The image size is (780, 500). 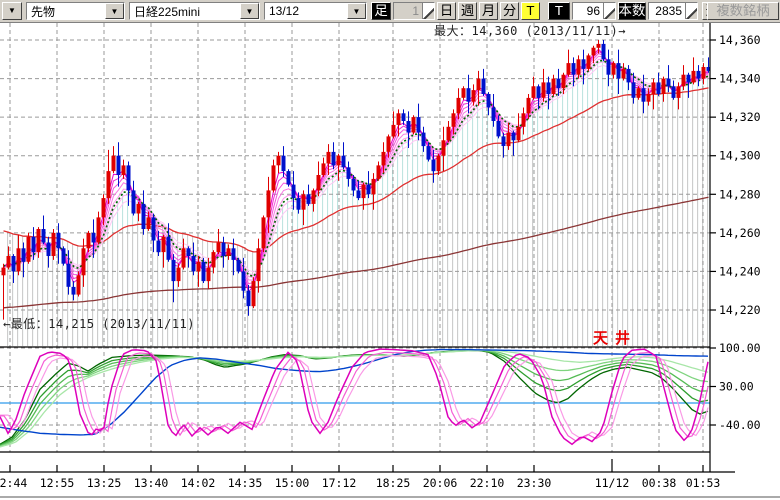 I want to click on symbol-select: 日経225mini ▼, so click(x=194, y=11).